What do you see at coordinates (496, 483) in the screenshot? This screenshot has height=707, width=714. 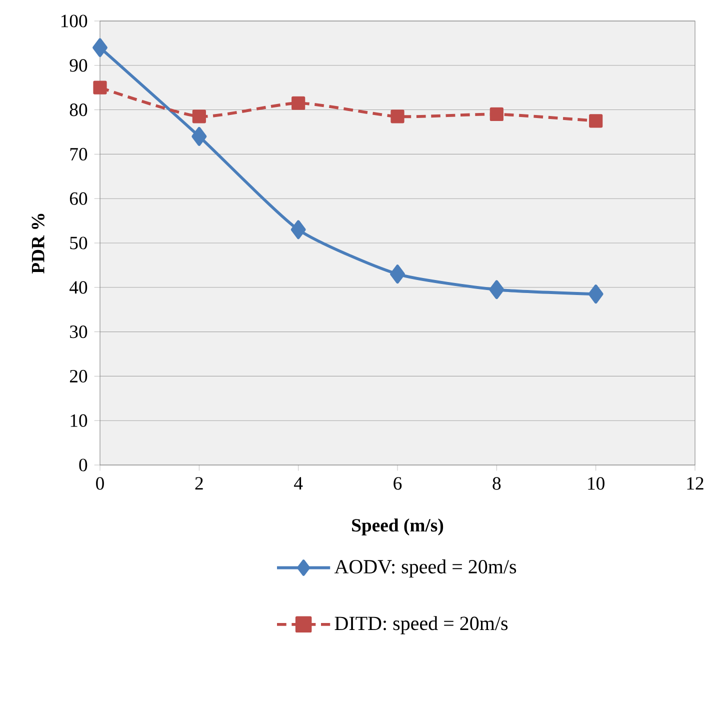 I see `x-tick-label: 8` at bounding box center [496, 483].